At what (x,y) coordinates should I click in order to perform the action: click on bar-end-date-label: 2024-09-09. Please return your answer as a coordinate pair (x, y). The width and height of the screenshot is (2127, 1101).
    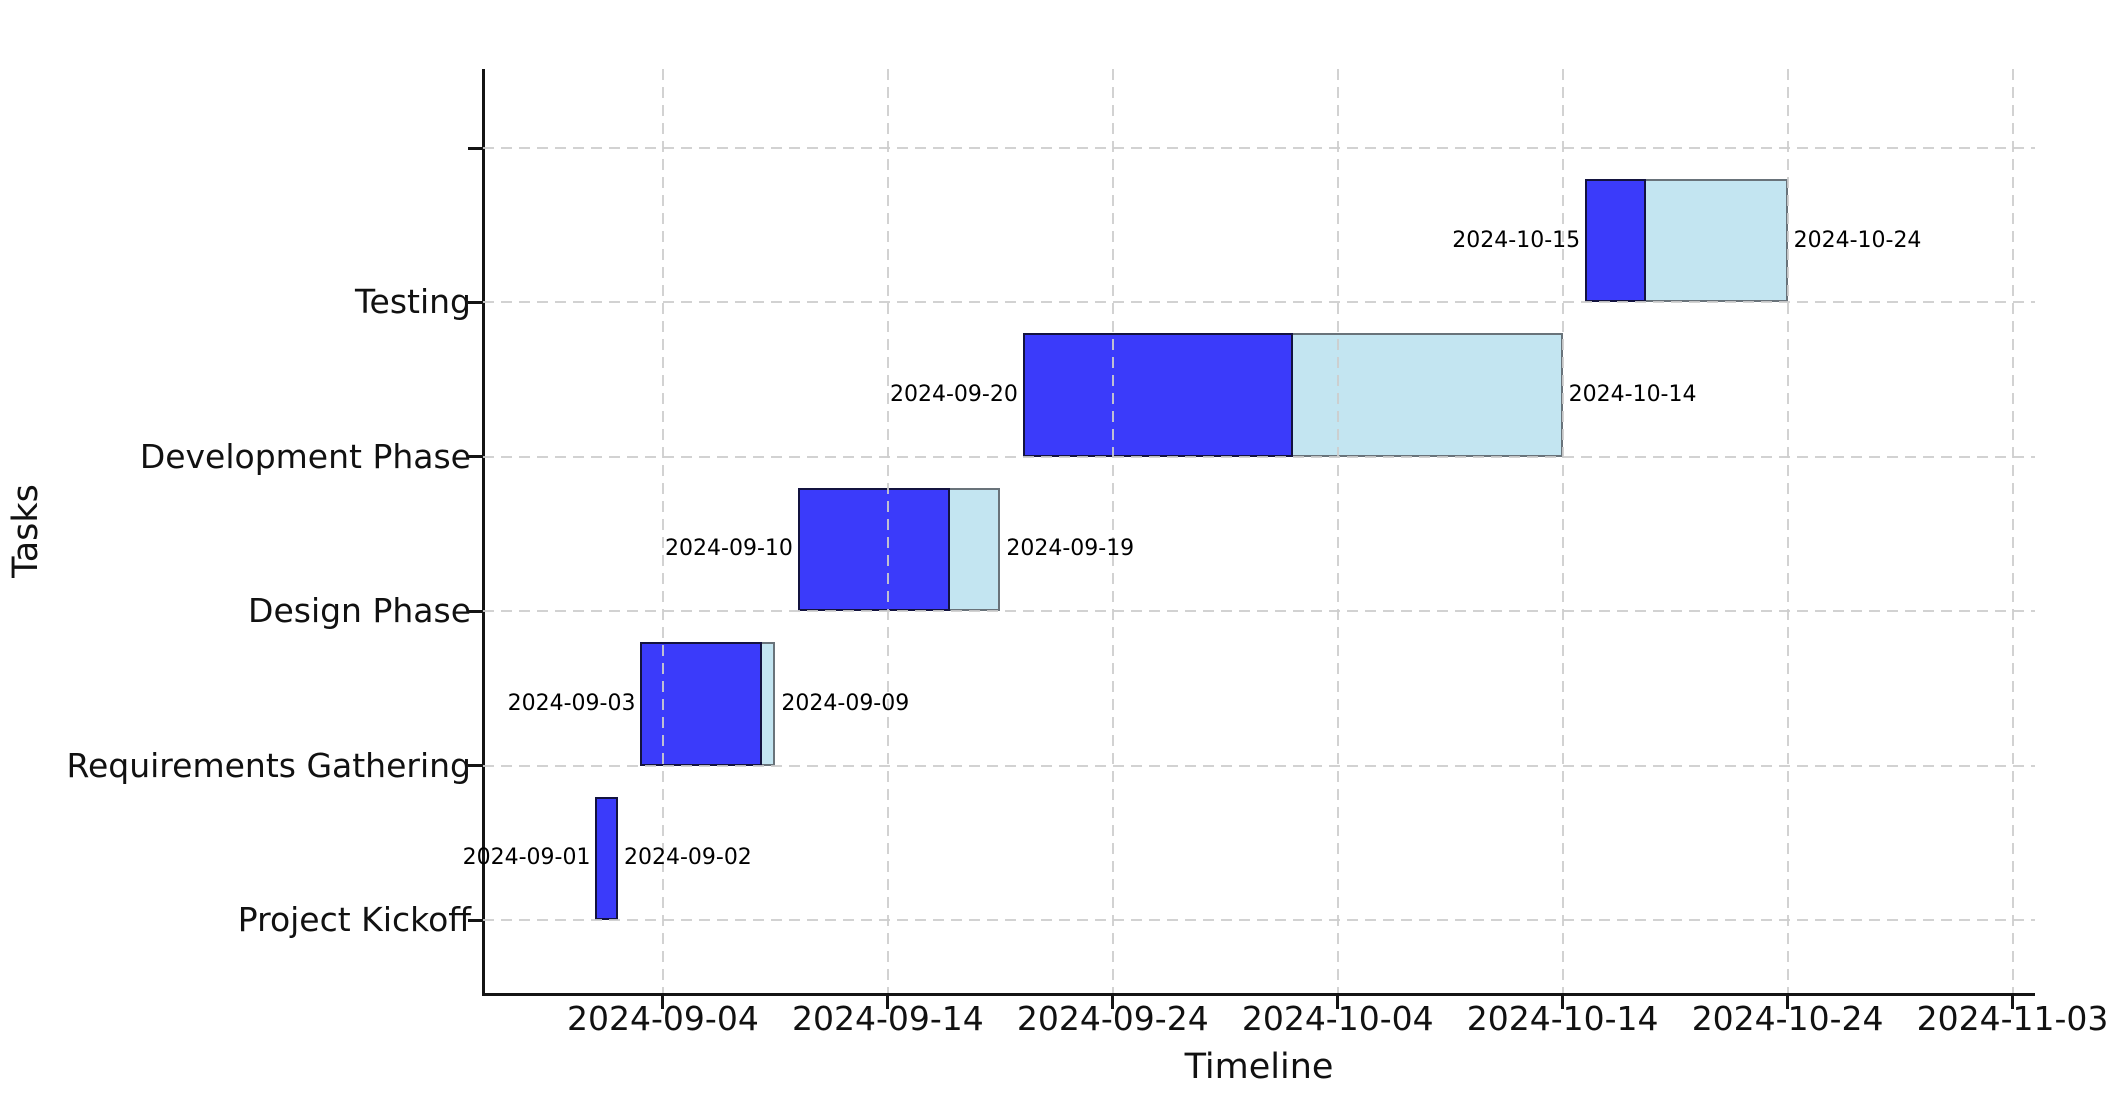
    Looking at the image, I should click on (845, 703).